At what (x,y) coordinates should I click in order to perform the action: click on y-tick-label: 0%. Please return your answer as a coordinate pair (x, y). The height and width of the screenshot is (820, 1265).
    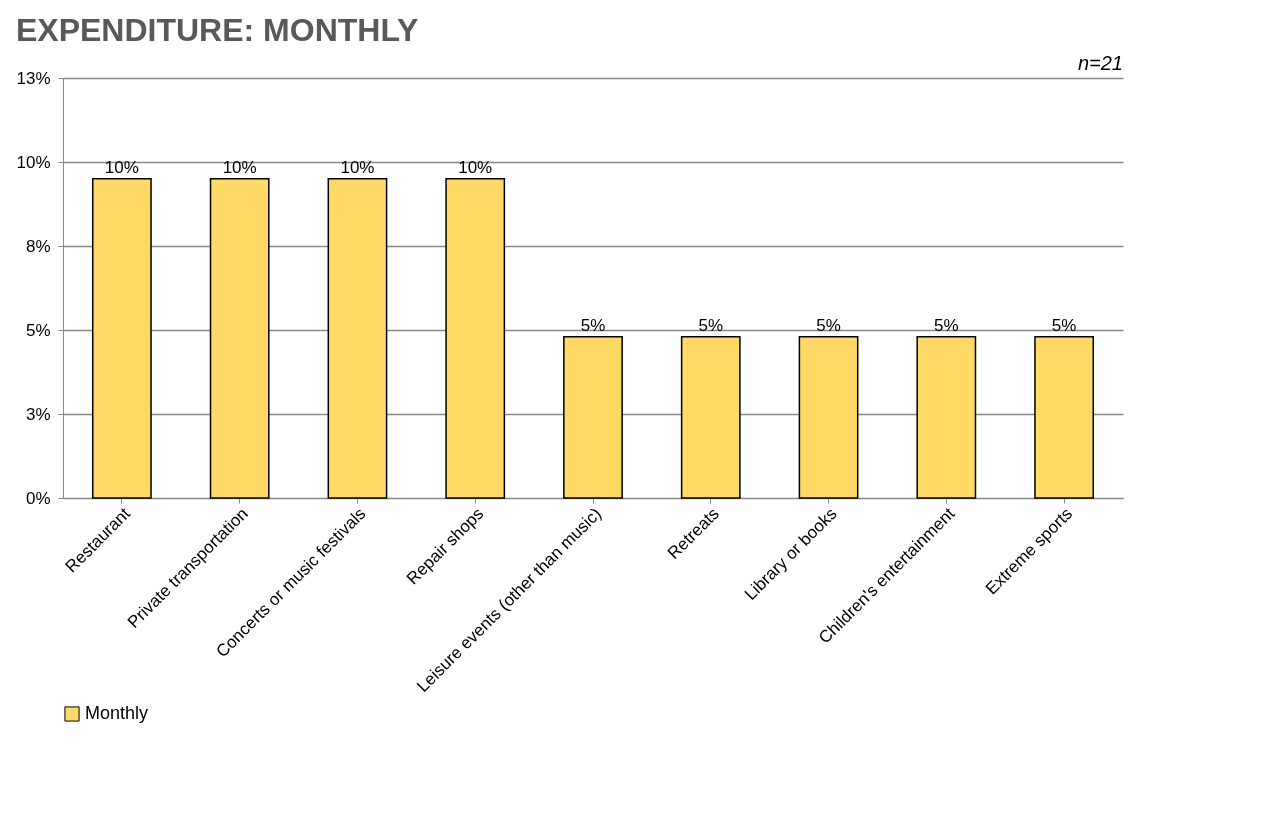
    Looking at the image, I should click on (38, 498).